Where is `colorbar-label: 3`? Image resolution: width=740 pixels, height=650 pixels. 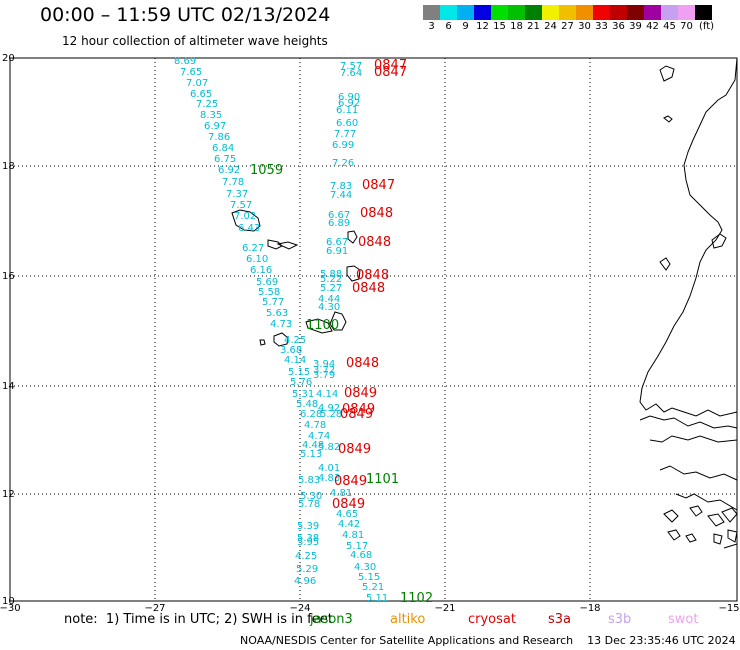
colorbar-label: 3 is located at coordinates (431, 26).